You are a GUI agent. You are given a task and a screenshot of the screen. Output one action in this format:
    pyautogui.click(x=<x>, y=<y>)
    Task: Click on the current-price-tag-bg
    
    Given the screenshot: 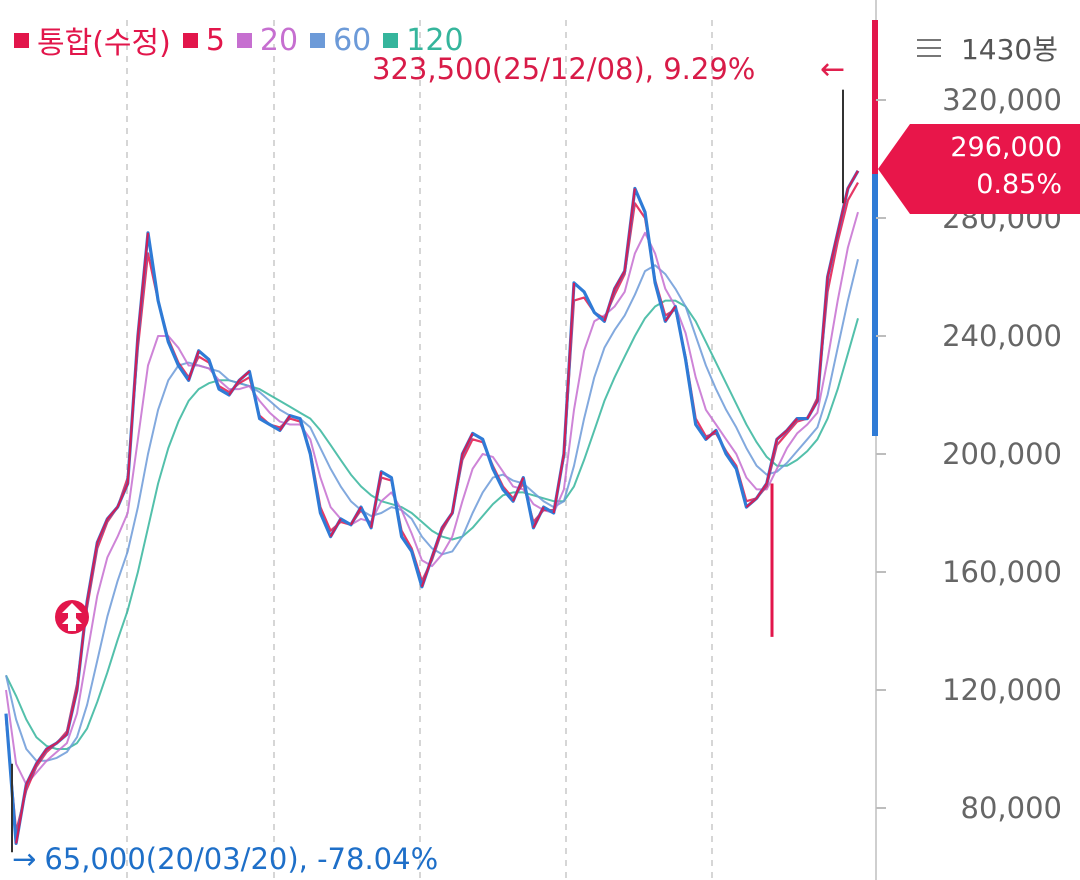 What is the action you would take?
    pyautogui.click(x=979, y=169)
    